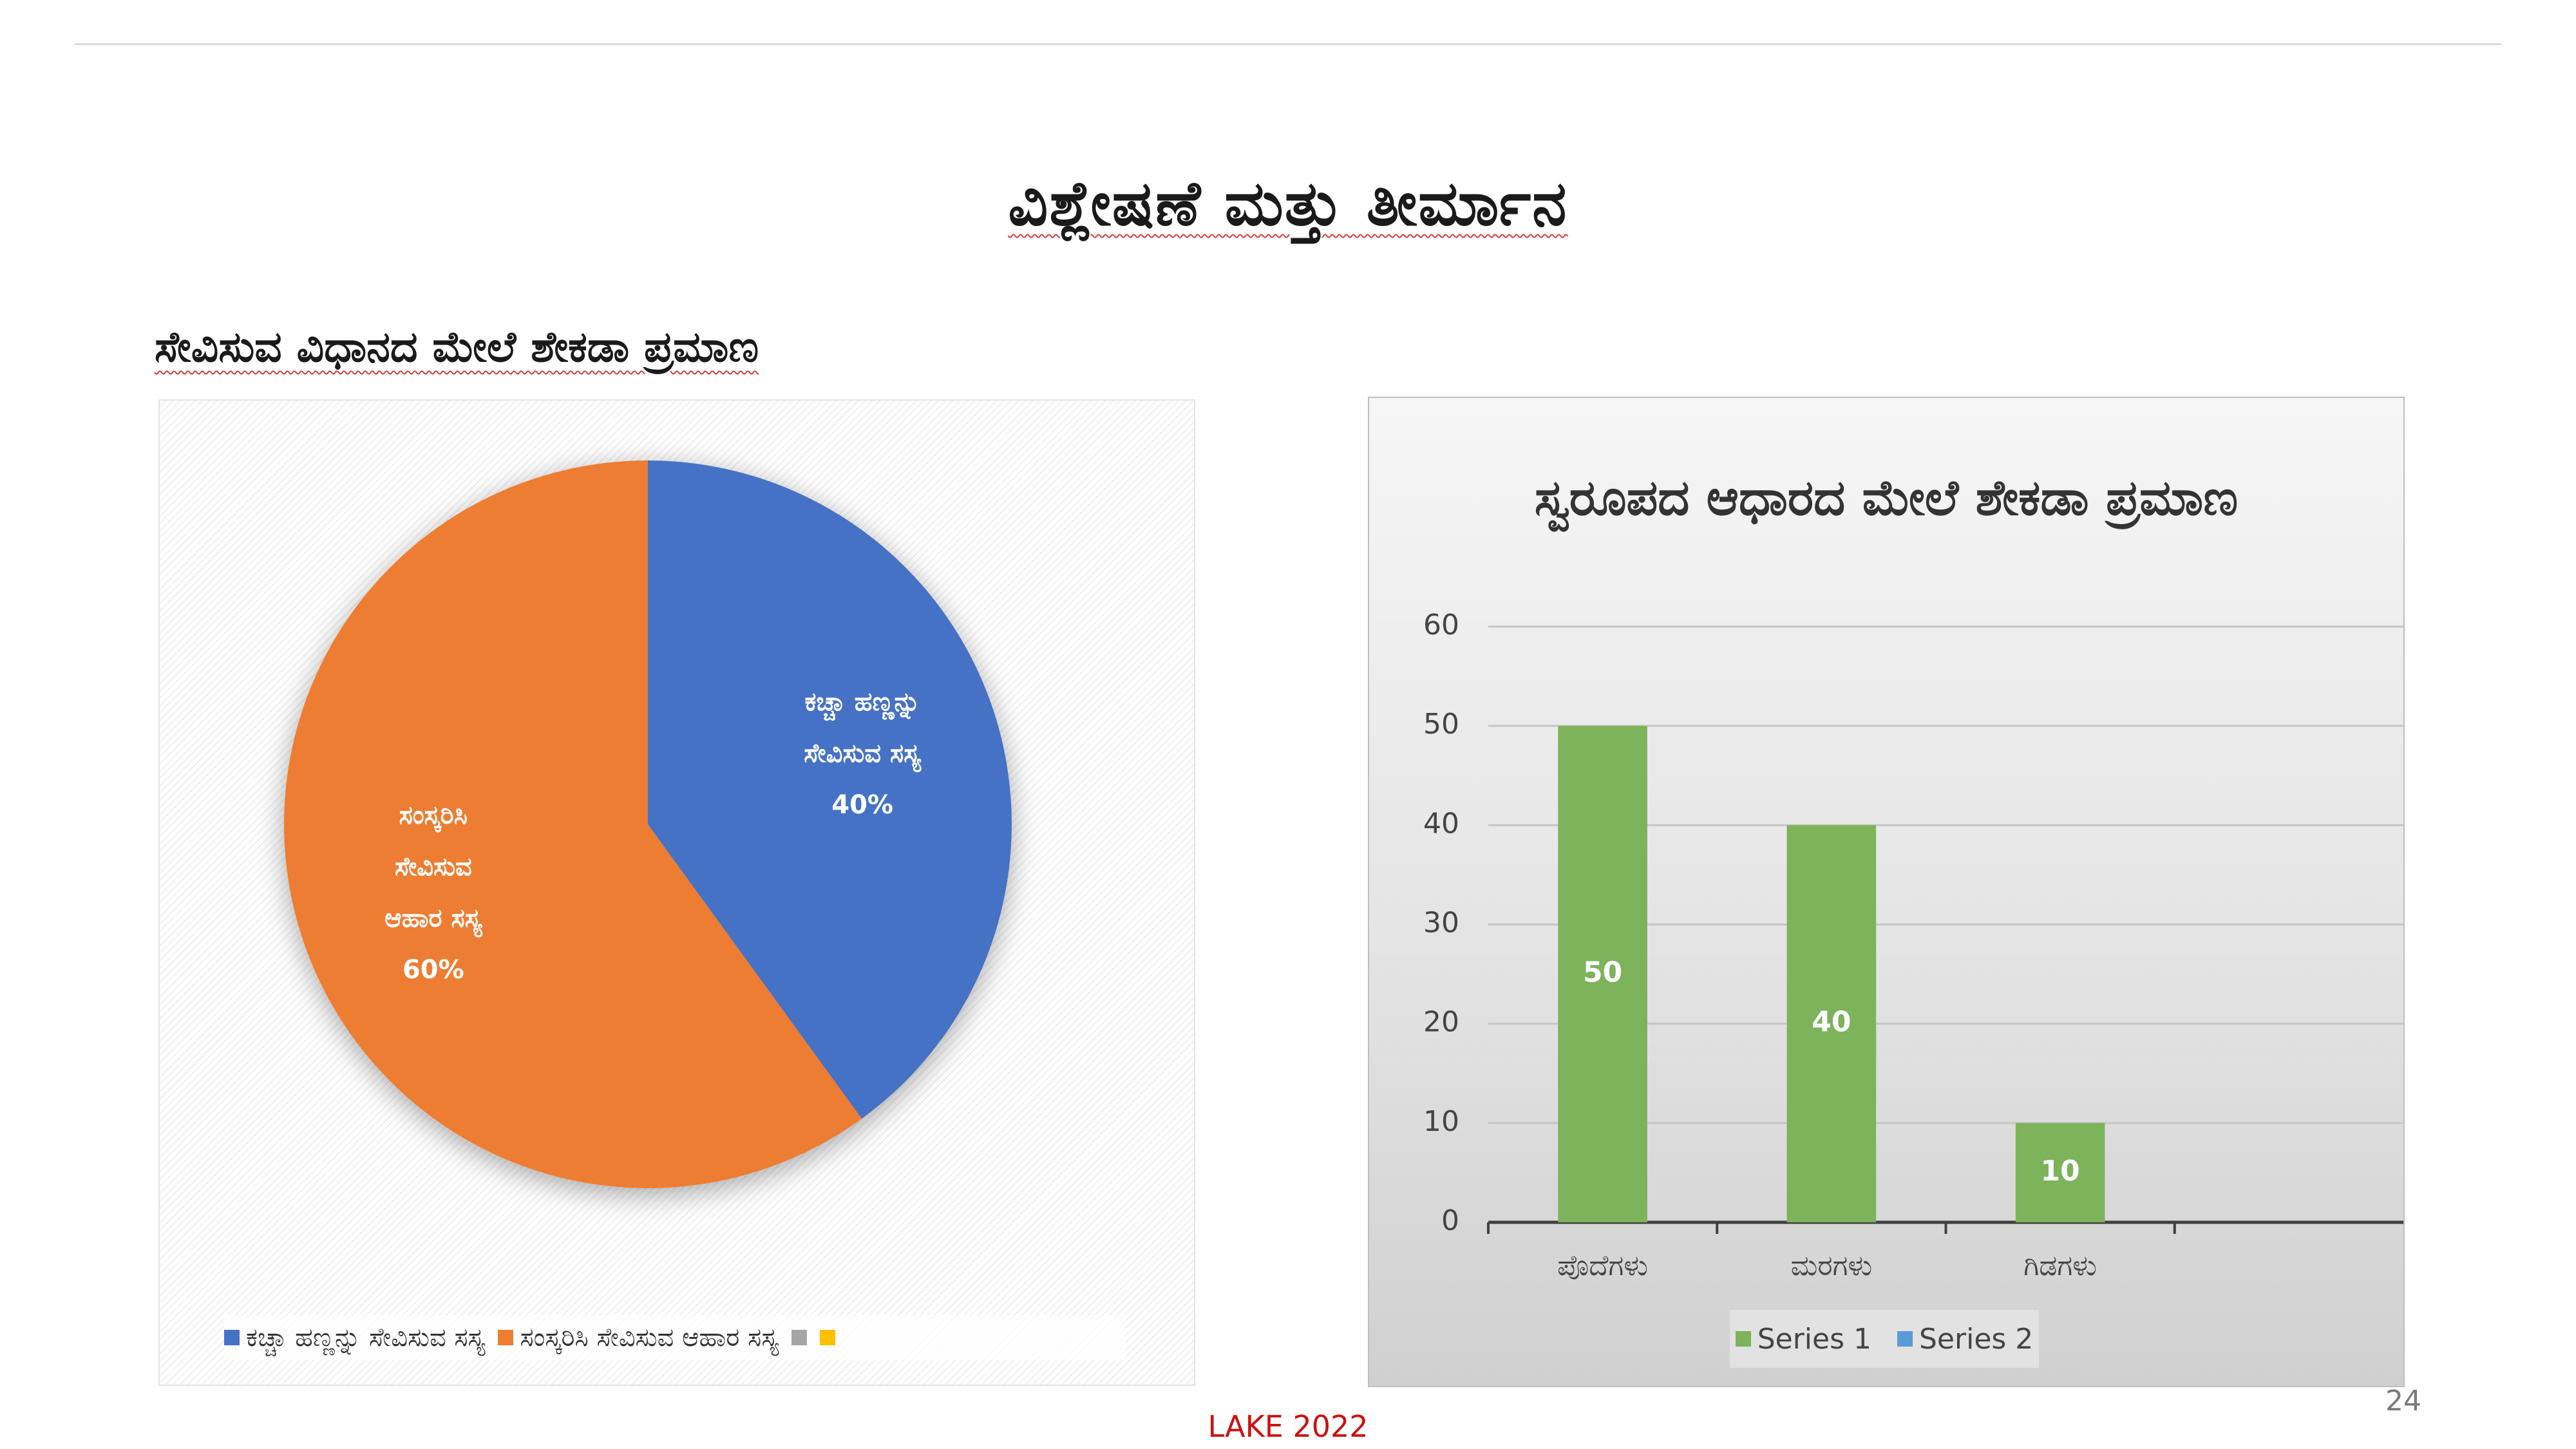 The width and height of the screenshot is (2576, 1449). What do you see at coordinates (862, 805) in the screenshot?
I see `pie-value-label: 40%` at bounding box center [862, 805].